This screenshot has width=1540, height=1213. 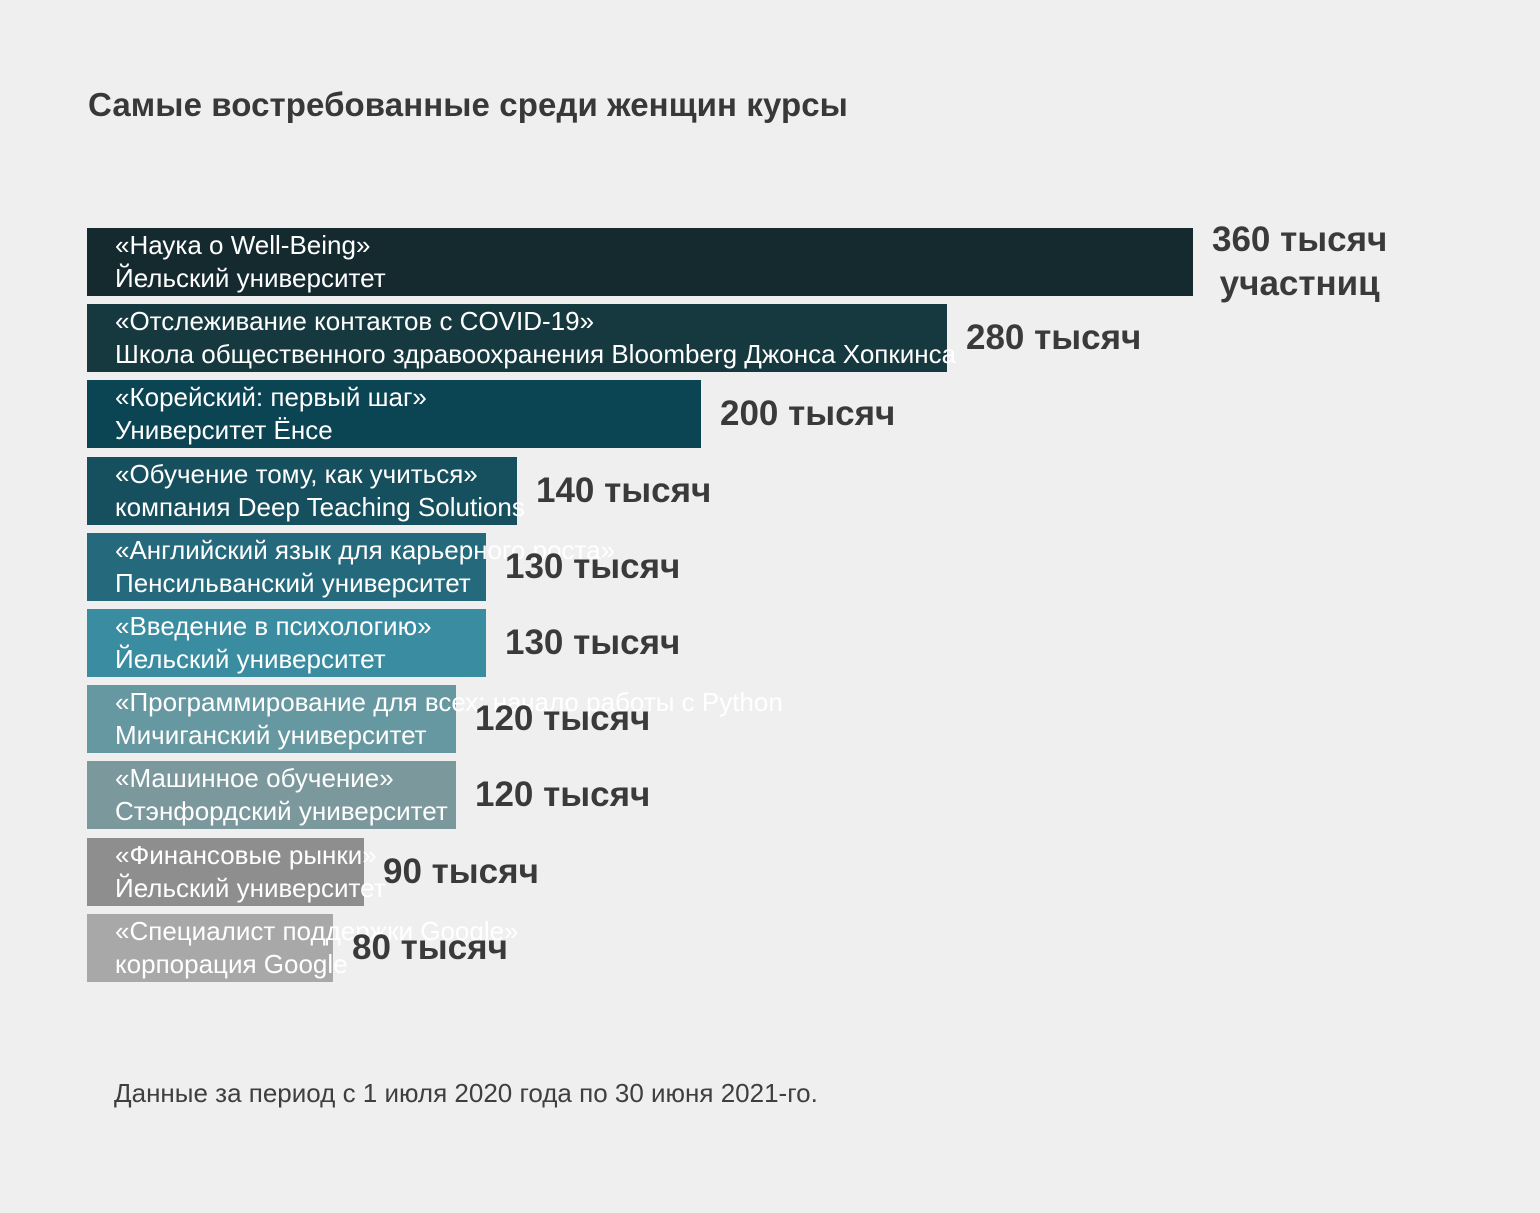 What do you see at coordinates (468, 104) in the screenshot?
I see `chart-title: Самые востребованные среди женщин курсы` at bounding box center [468, 104].